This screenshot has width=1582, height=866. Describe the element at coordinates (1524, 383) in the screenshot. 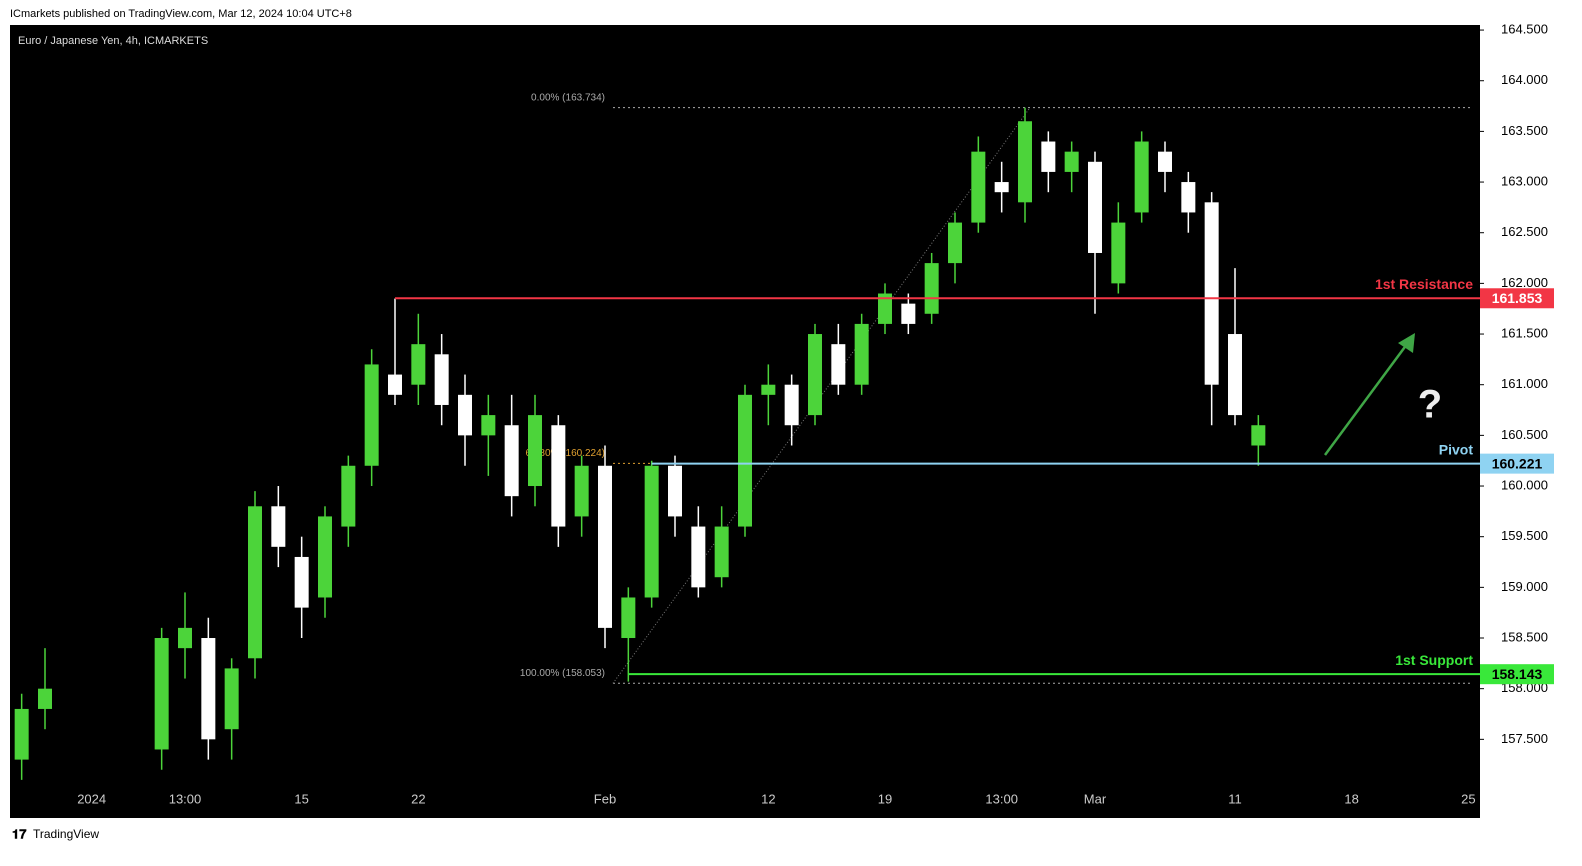

I see `y-tick-label: 161.000` at that location.